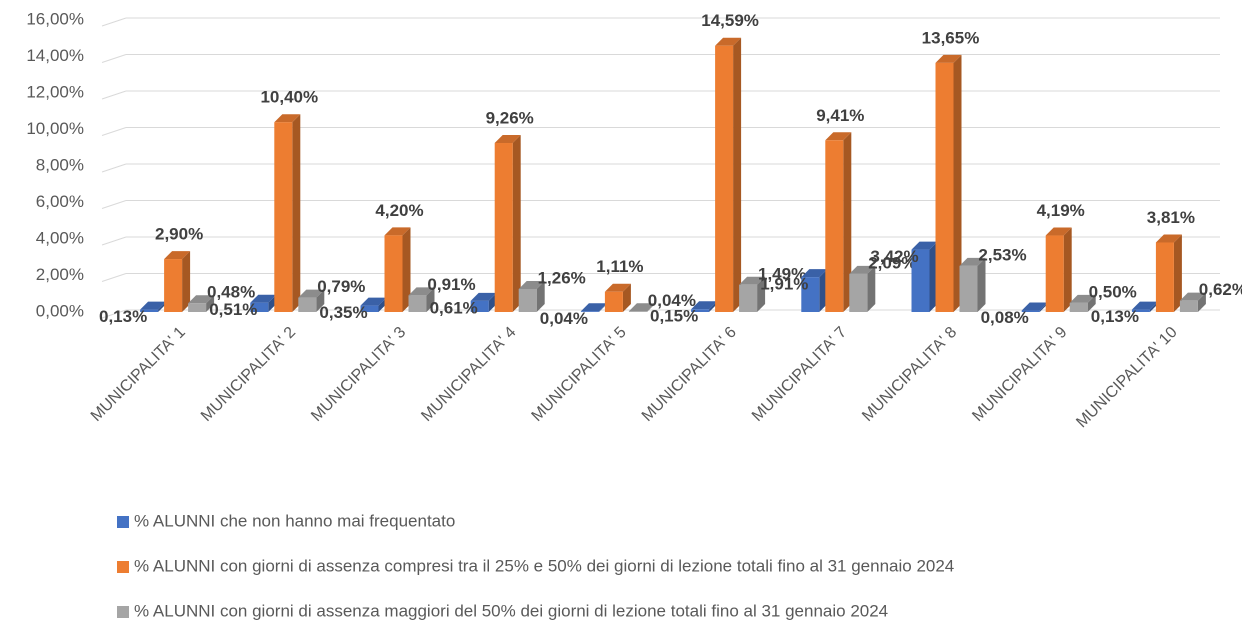  I want to click on x-tick-label: MUNICIPALITA' 9, so click(1019, 374).